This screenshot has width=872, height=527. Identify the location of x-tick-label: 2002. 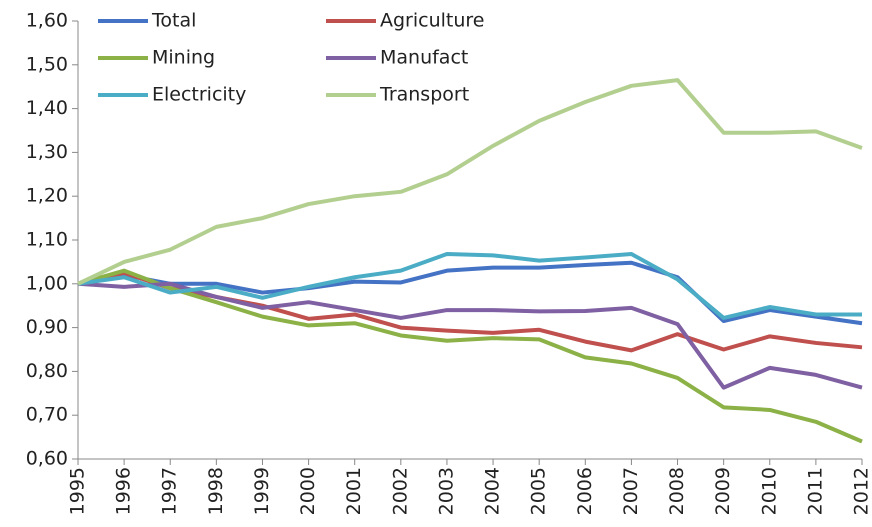
(400, 491).